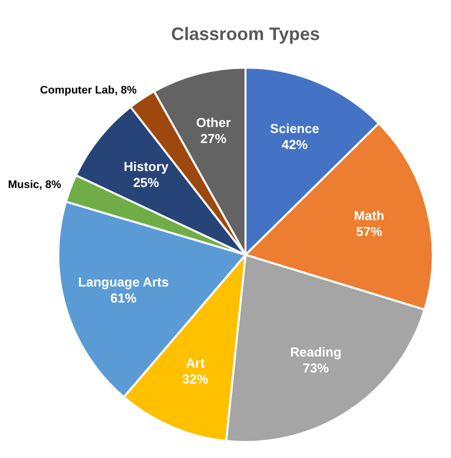 The image size is (451, 458). What do you see at coordinates (295, 144) in the screenshot?
I see `data-label: 42%` at bounding box center [295, 144].